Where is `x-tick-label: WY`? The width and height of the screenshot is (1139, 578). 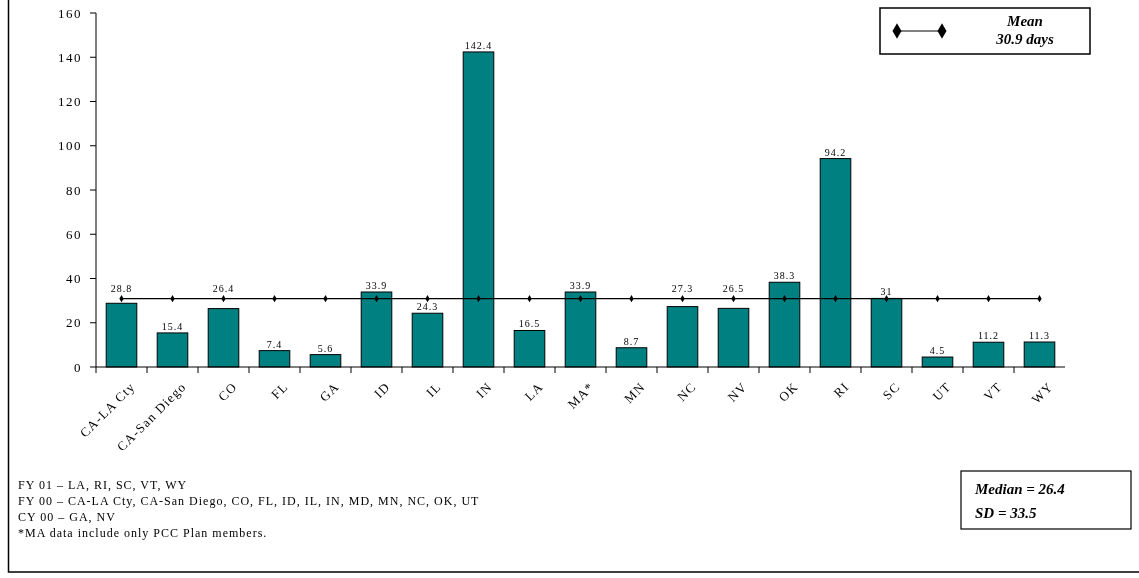
x-tick-label: WY is located at coordinates (1042, 392).